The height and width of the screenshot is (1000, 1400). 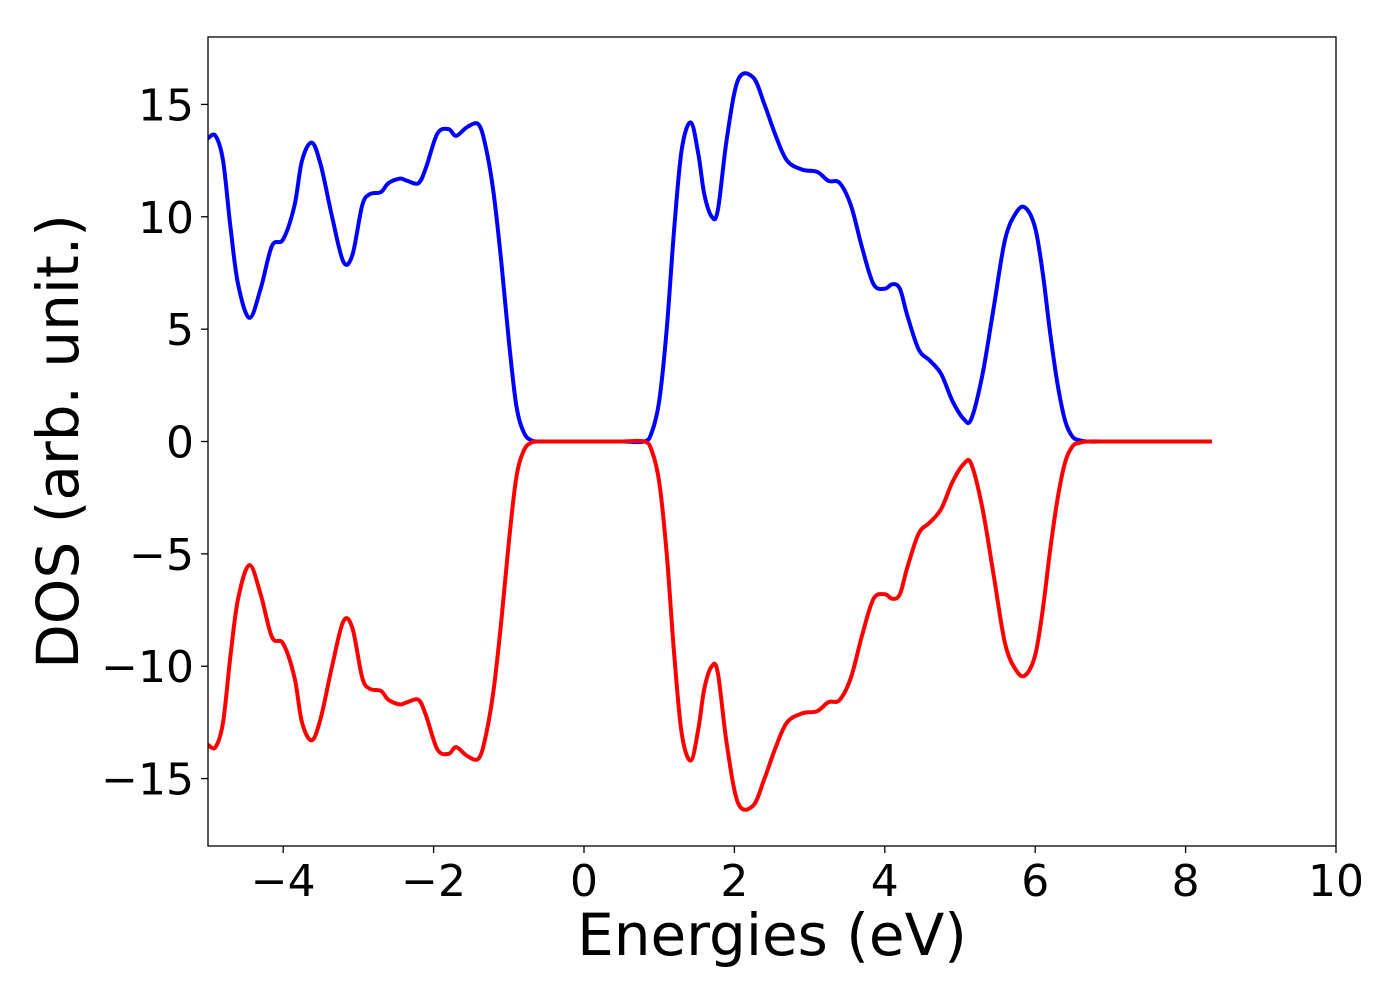 What do you see at coordinates (180, 330) in the screenshot?
I see `y-tick-label: 5` at bounding box center [180, 330].